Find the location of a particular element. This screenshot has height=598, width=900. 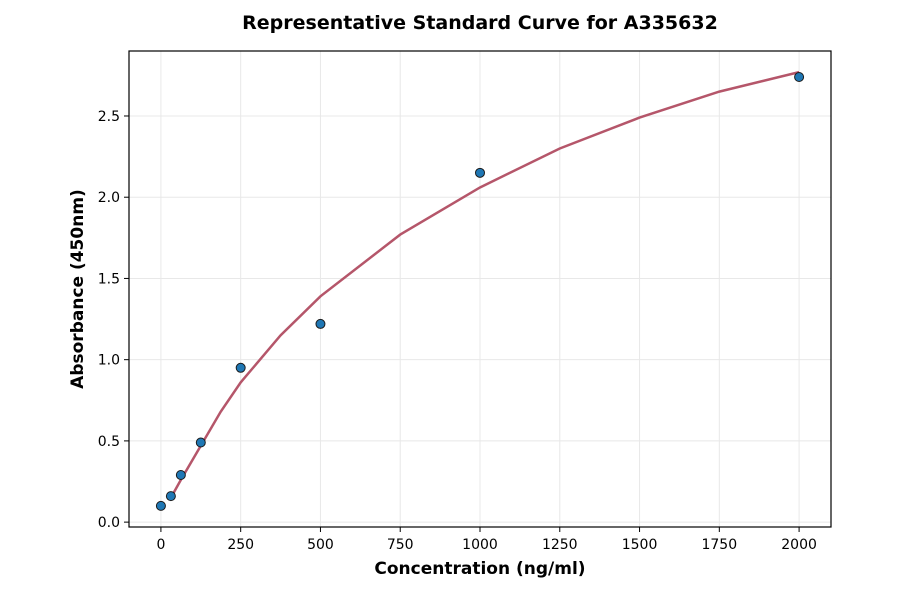

x-tick-label: 1500 is located at coordinates (640, 545).